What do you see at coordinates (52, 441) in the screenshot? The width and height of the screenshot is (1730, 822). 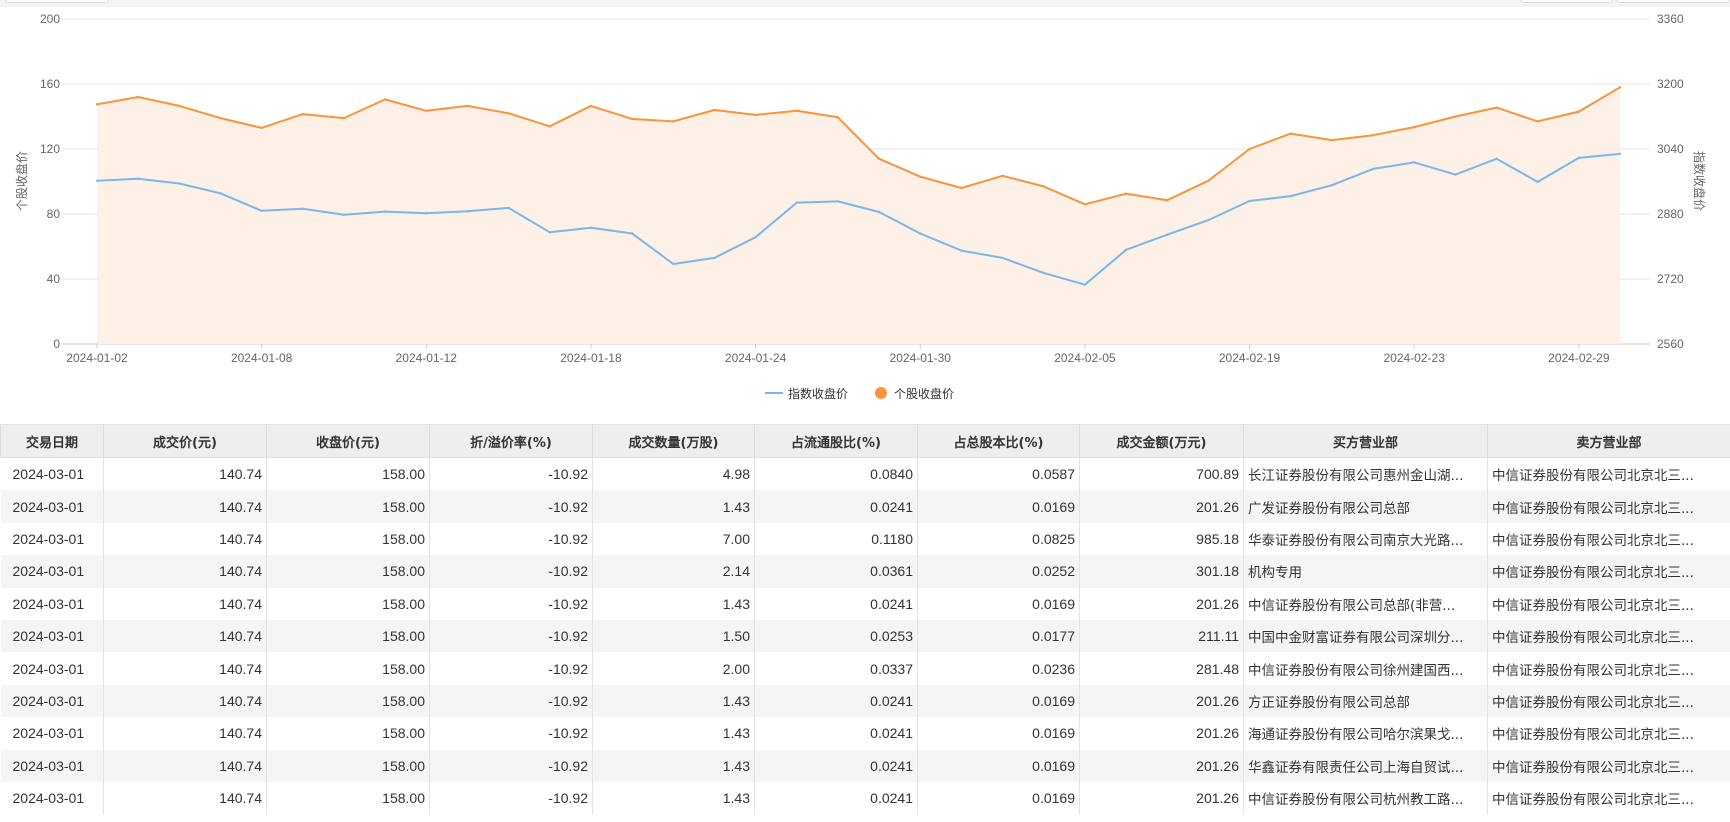 I see `column-header: 交易日期` at bounding box center [52, 441].